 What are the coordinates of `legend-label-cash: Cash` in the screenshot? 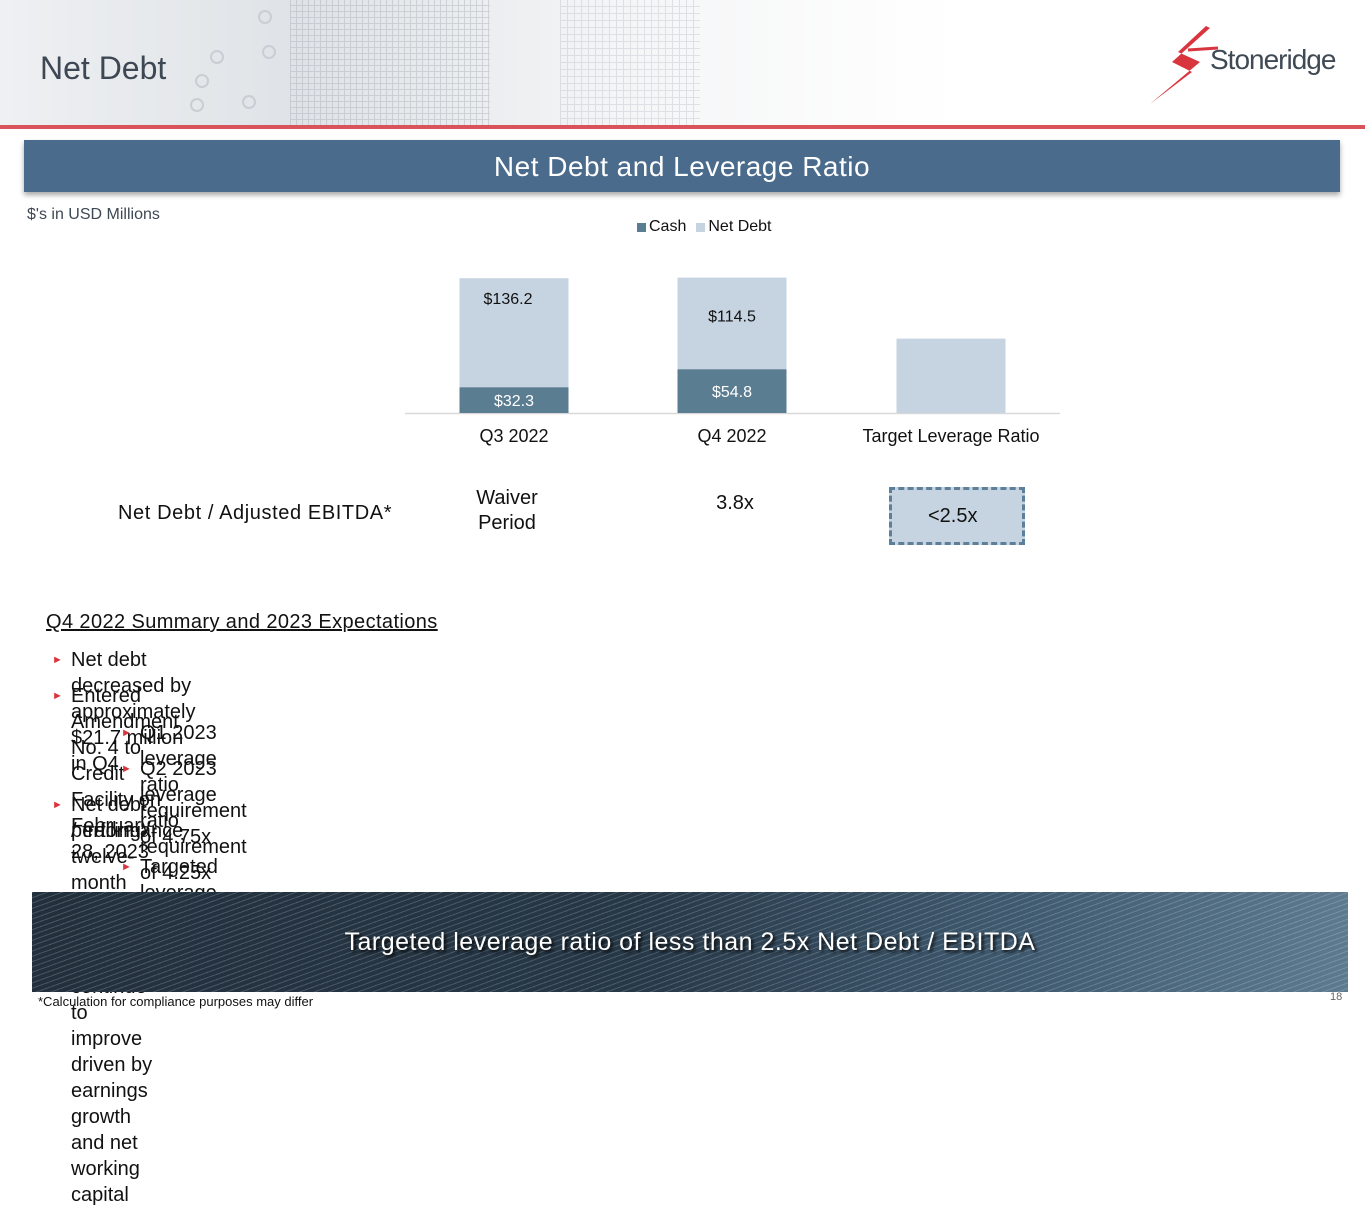 It's located at (668, 226).